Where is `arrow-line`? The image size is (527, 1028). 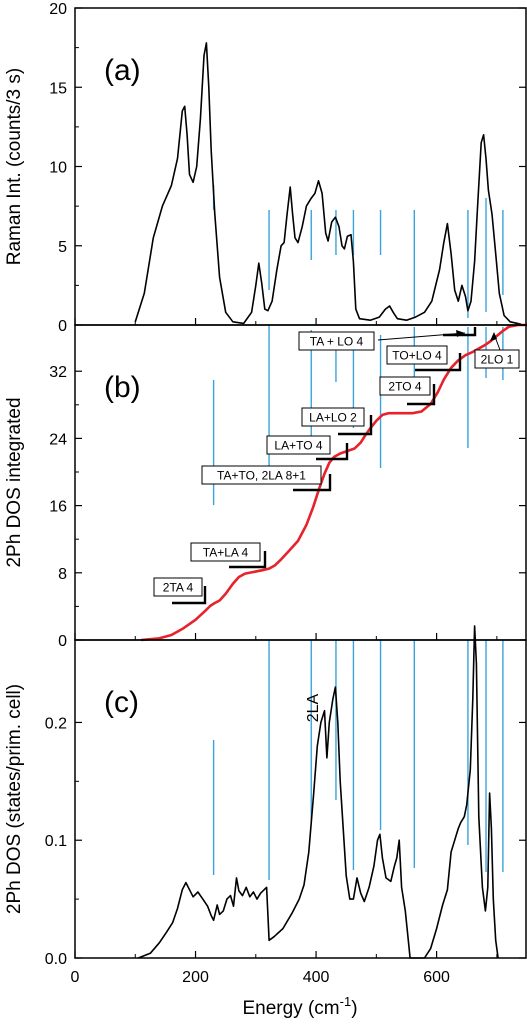
arrow-line is located at coordinates (421, 336).